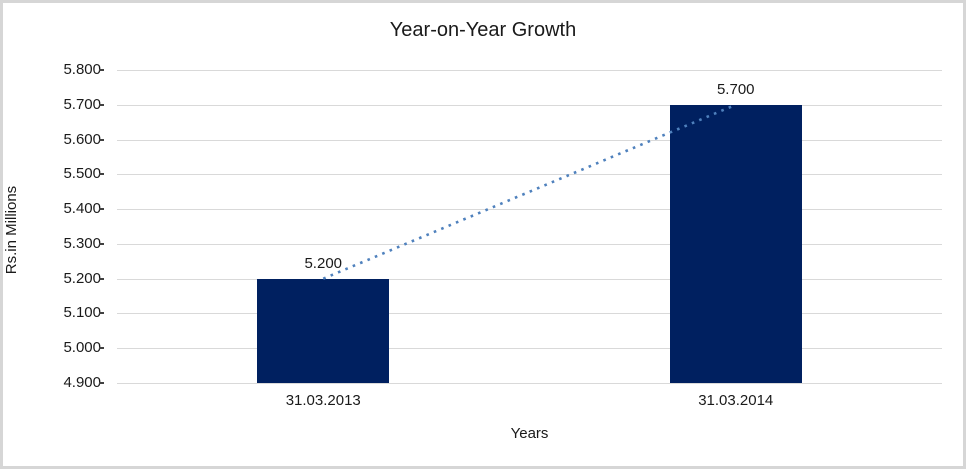 The image size is (966, 469). What do you see at coordinates (82, 313) in the screenshot?
I see `y-axis-tick-label: 5.100` at bounding box center [82, 313].